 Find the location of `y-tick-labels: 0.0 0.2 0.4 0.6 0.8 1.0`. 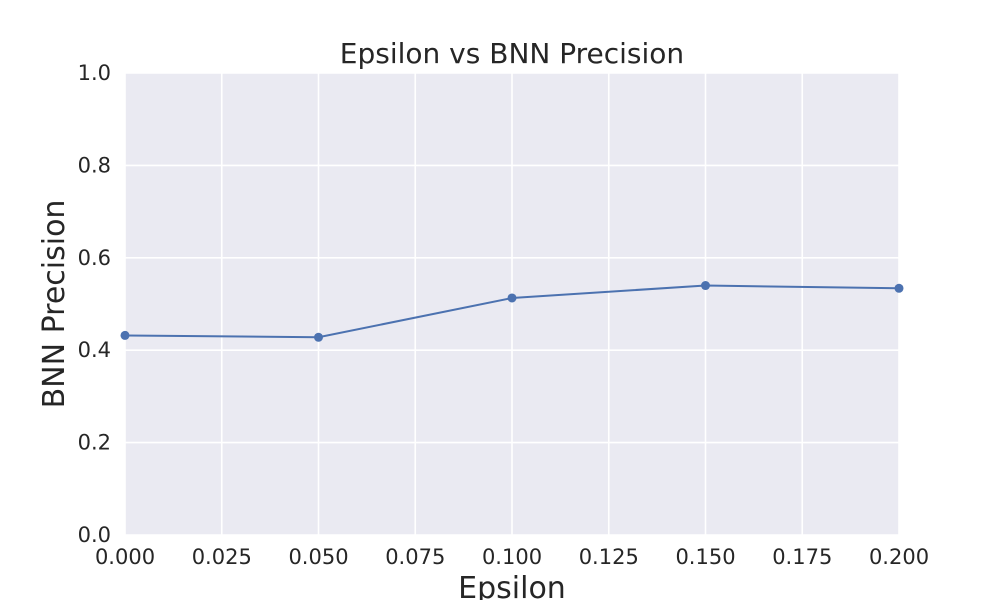

y-tick-labels: 0.0 0.2 0.4 0.6 0.8 1.0 is located at coordinates (94, 304).